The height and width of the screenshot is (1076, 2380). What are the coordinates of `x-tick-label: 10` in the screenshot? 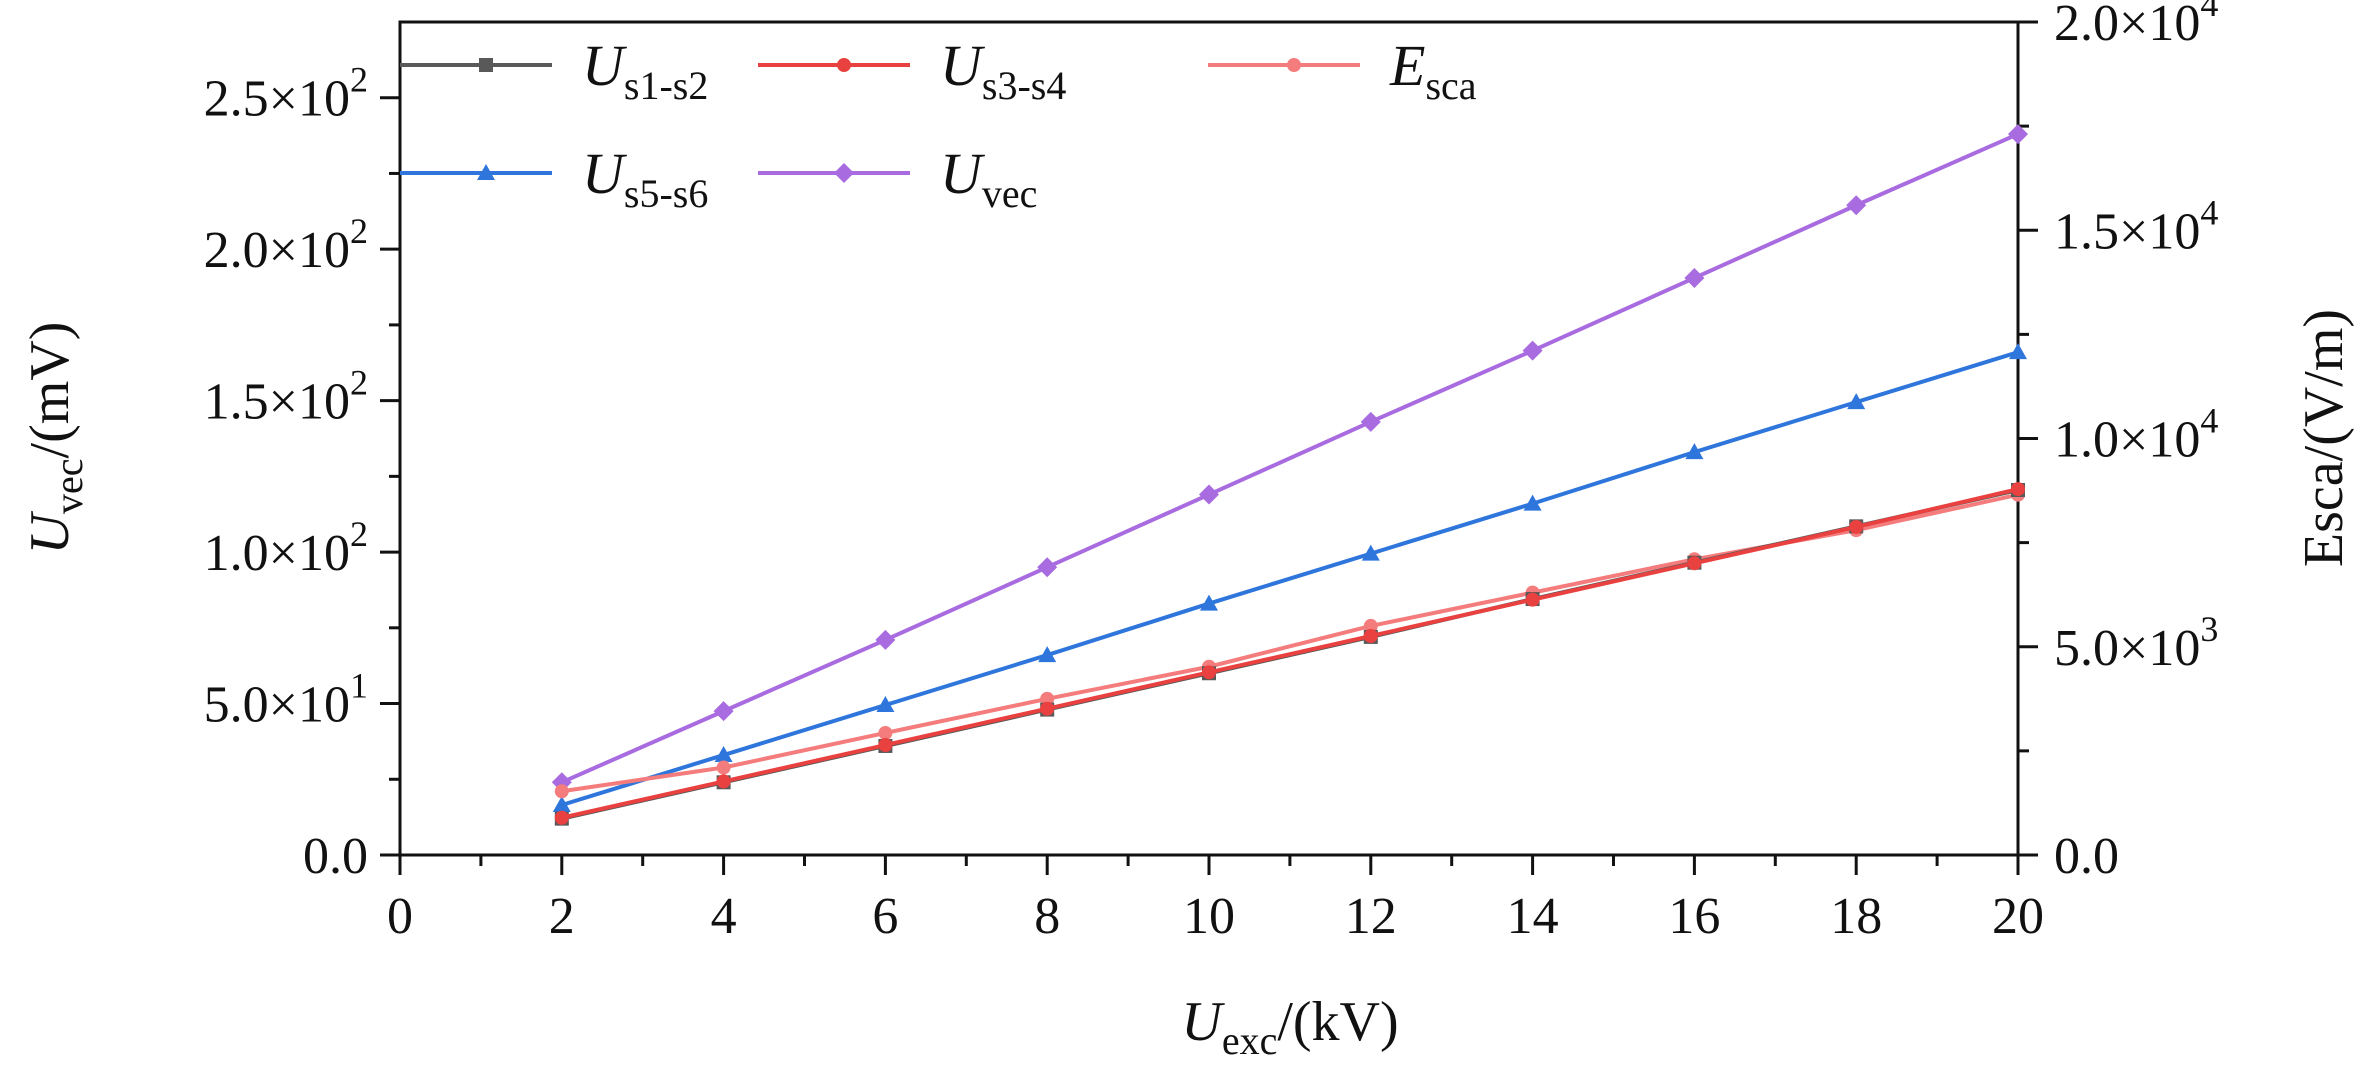 It's located at (1209, 916).